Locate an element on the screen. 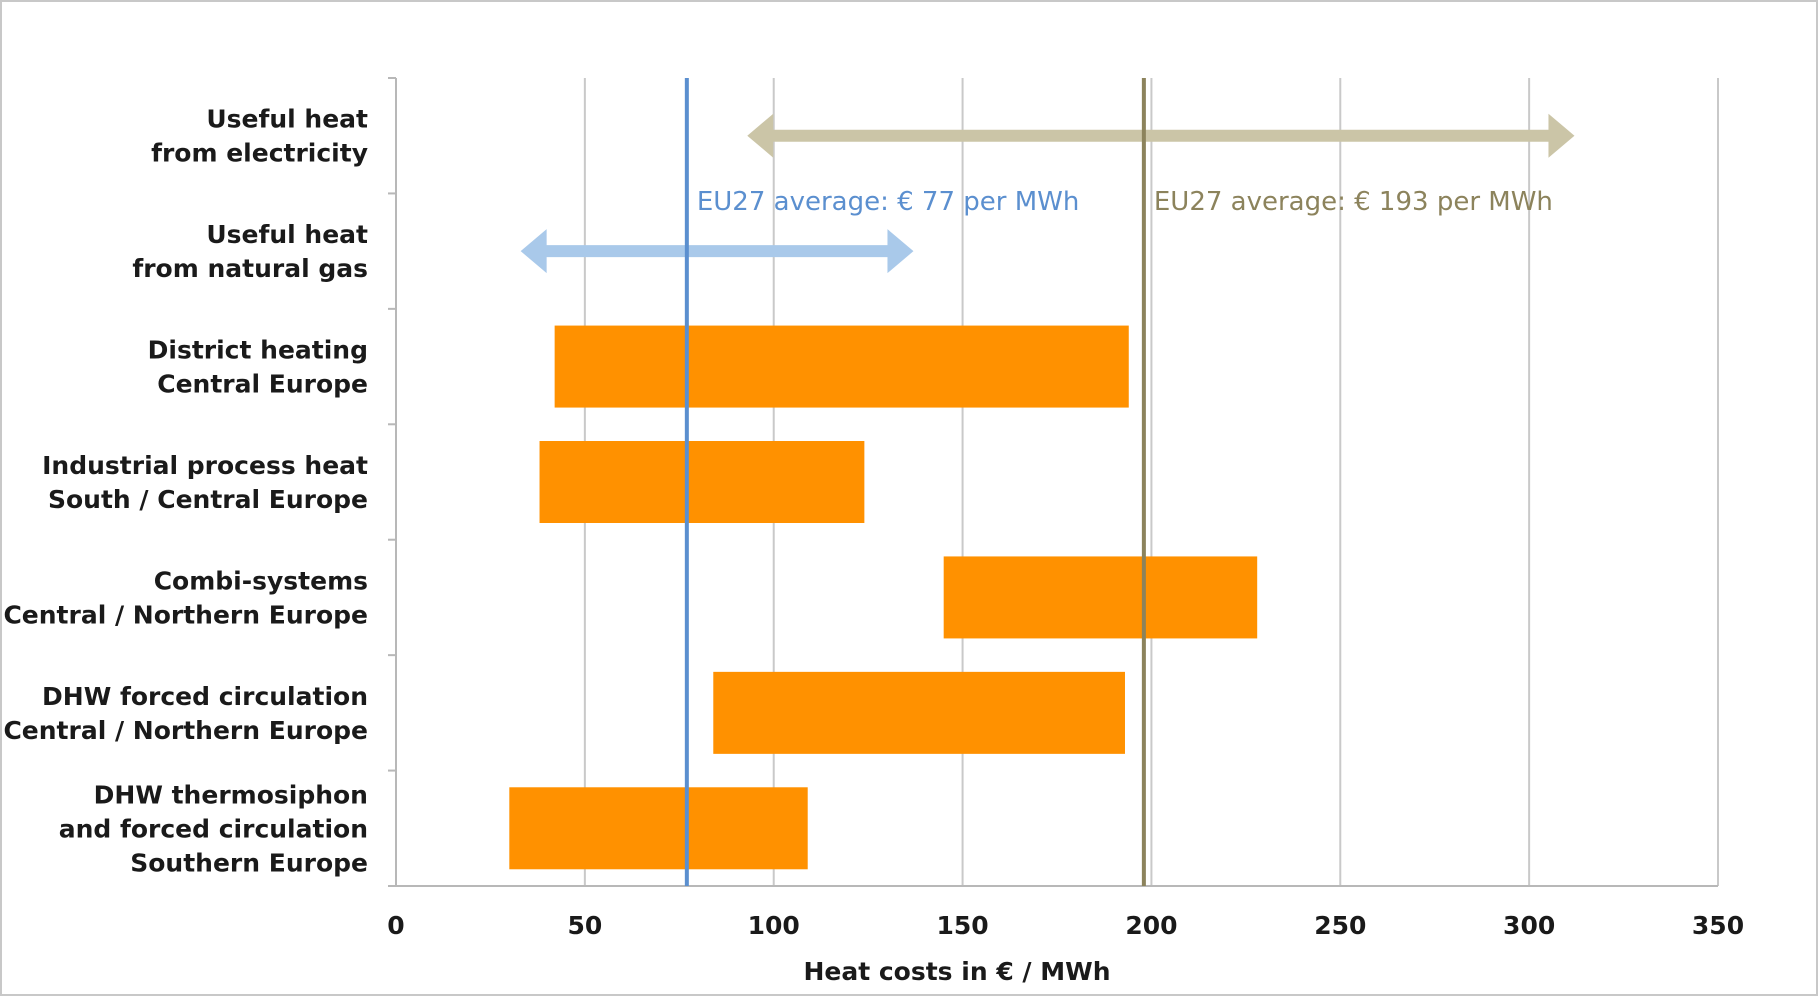 The width and height of the screenshot is (1818, 998). x-tick-label-50: 50 is located at coordinates (584, 925).